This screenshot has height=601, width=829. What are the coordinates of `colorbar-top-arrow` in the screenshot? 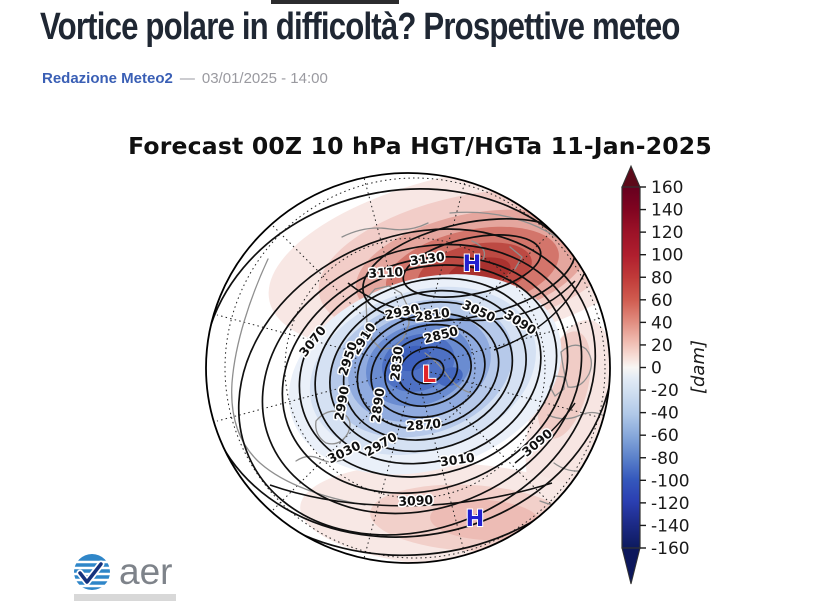 It's located at (631, 176).